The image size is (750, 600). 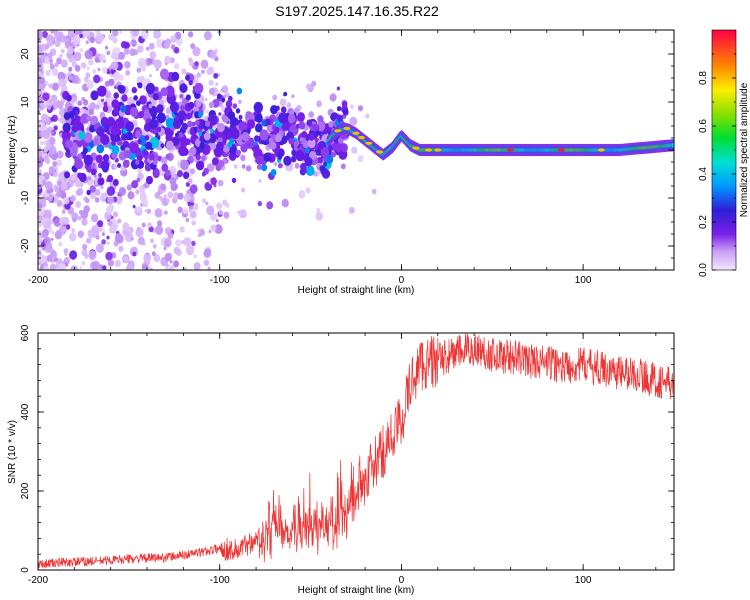 I want to click on snr-y-tick-label: 600, so click(x=25, y=332).